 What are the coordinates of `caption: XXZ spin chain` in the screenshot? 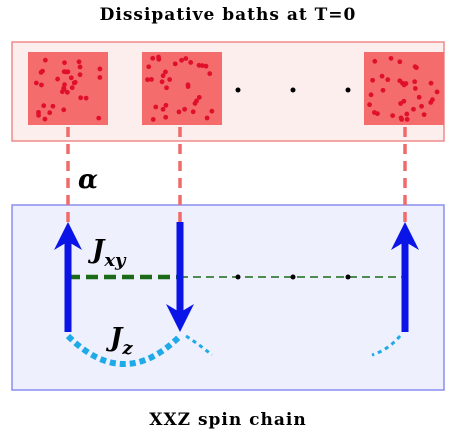 It's located at (227, 420).